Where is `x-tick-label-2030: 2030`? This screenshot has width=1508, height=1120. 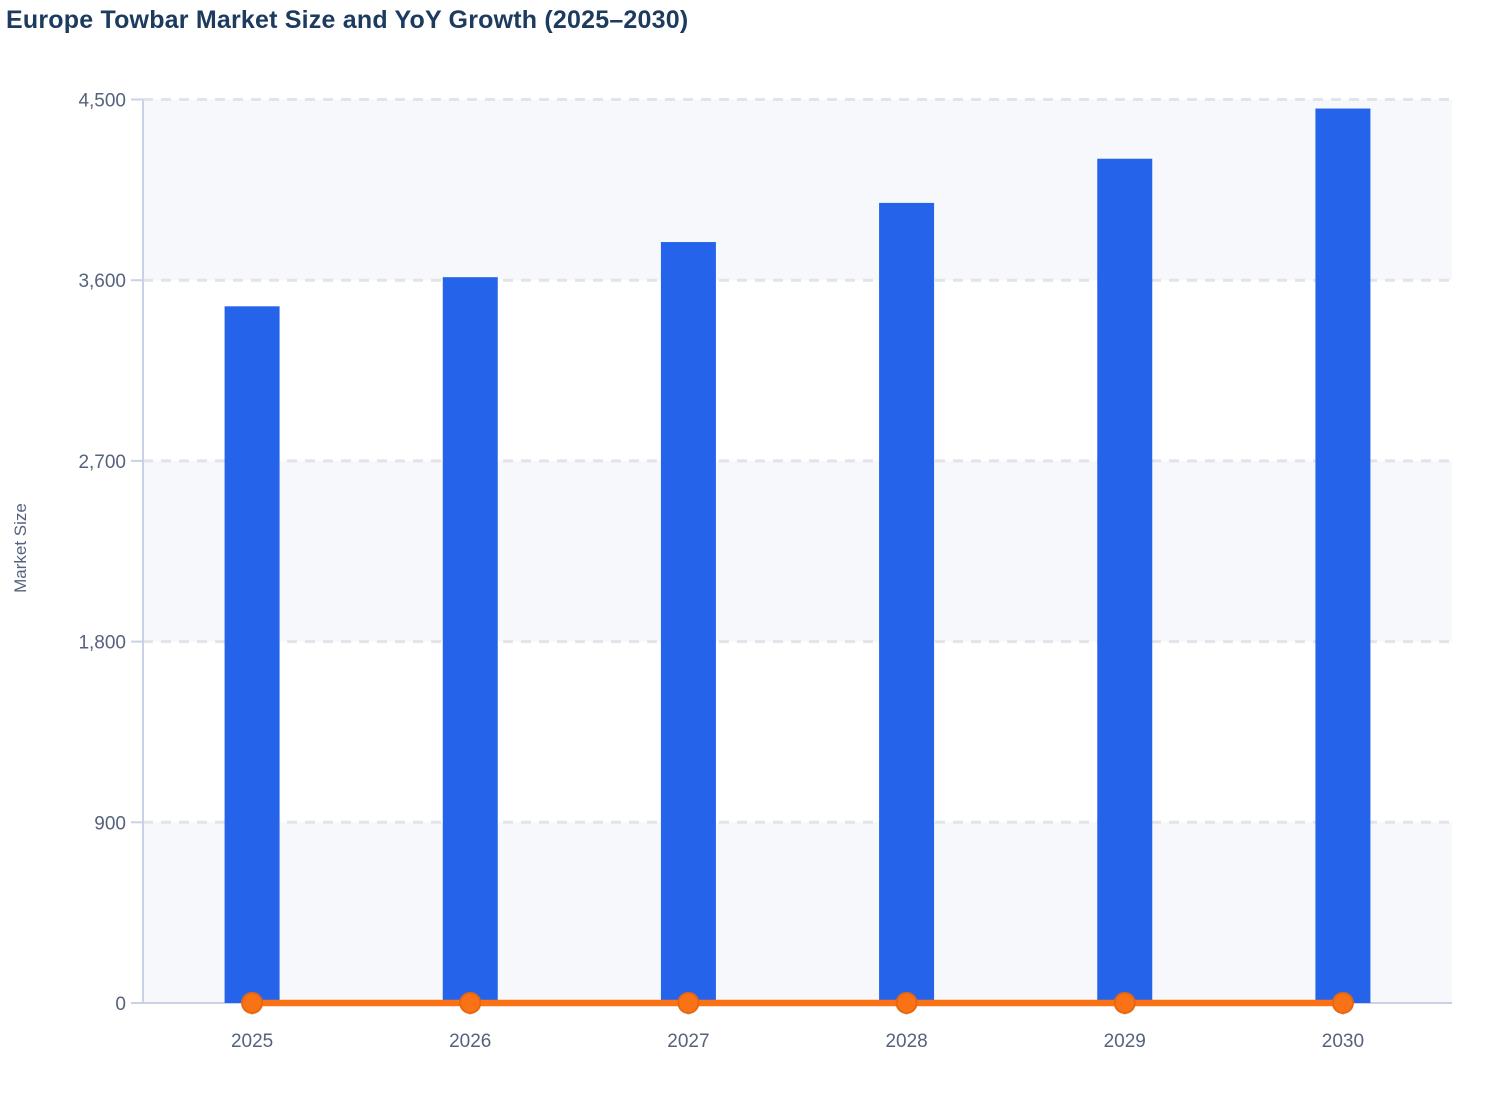
x-tick-label-2030: 2030 is located at coordinates (1343, 1041).